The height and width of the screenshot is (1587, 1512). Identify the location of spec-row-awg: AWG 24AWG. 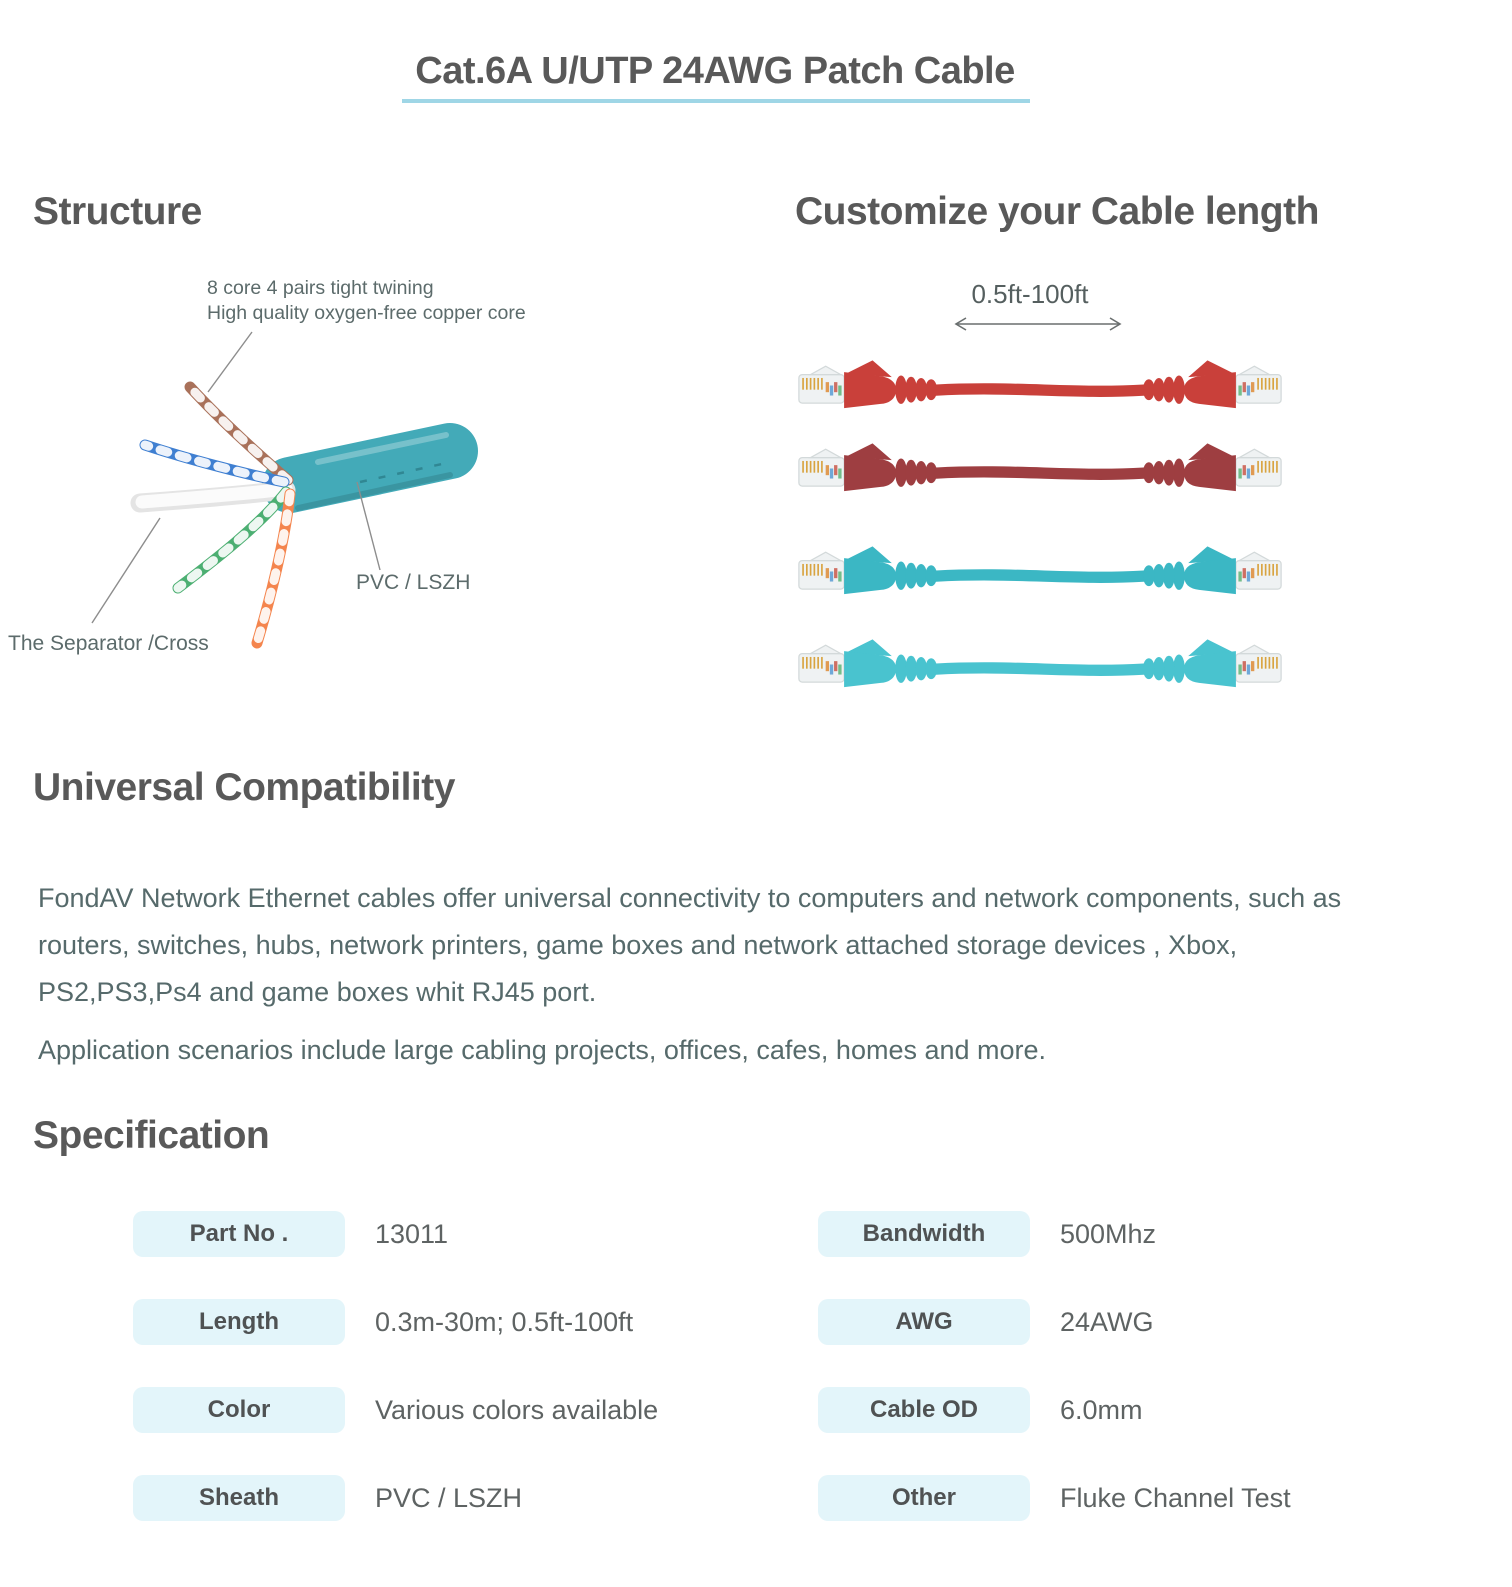
(1054, 1322).